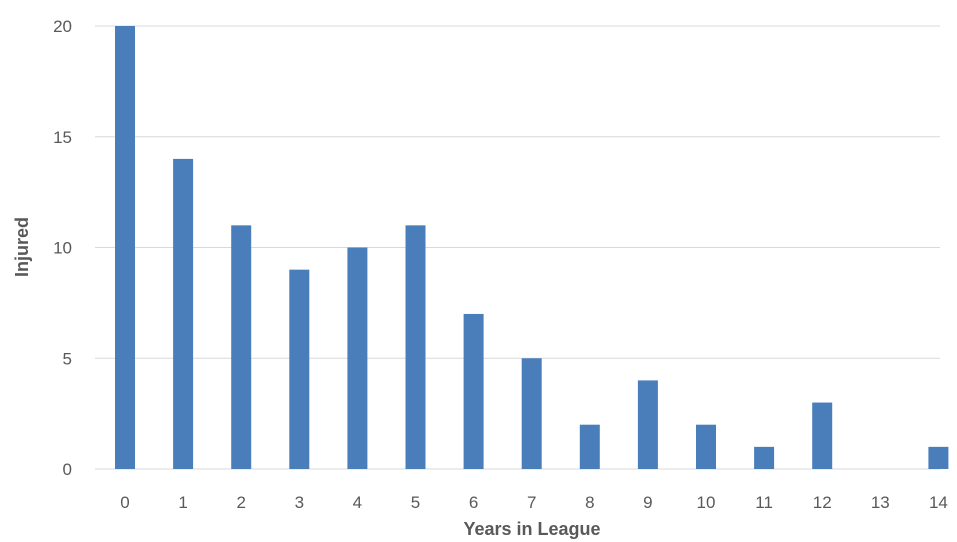 The image size is (957, 542). What do you see at coordinates (67, 469) in the screenshot?
I see `y-tick-label: 0` at bounding box center [67, 469].